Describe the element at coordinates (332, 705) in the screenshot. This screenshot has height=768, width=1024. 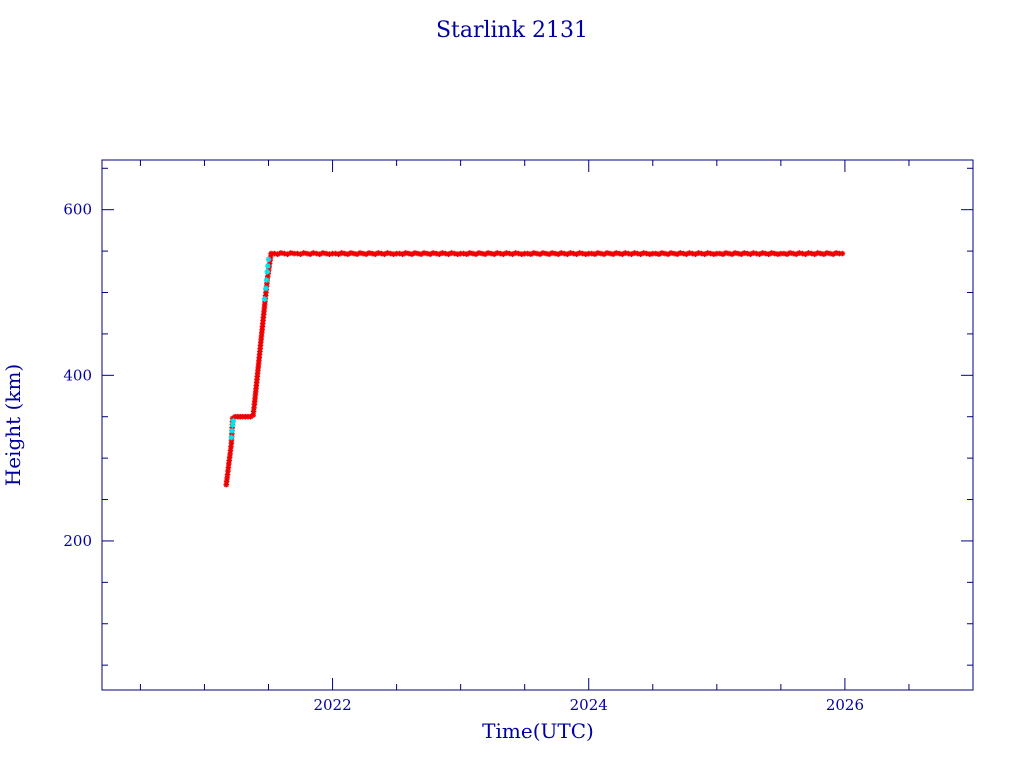
I see `x-tick-label: 2022` at that location.